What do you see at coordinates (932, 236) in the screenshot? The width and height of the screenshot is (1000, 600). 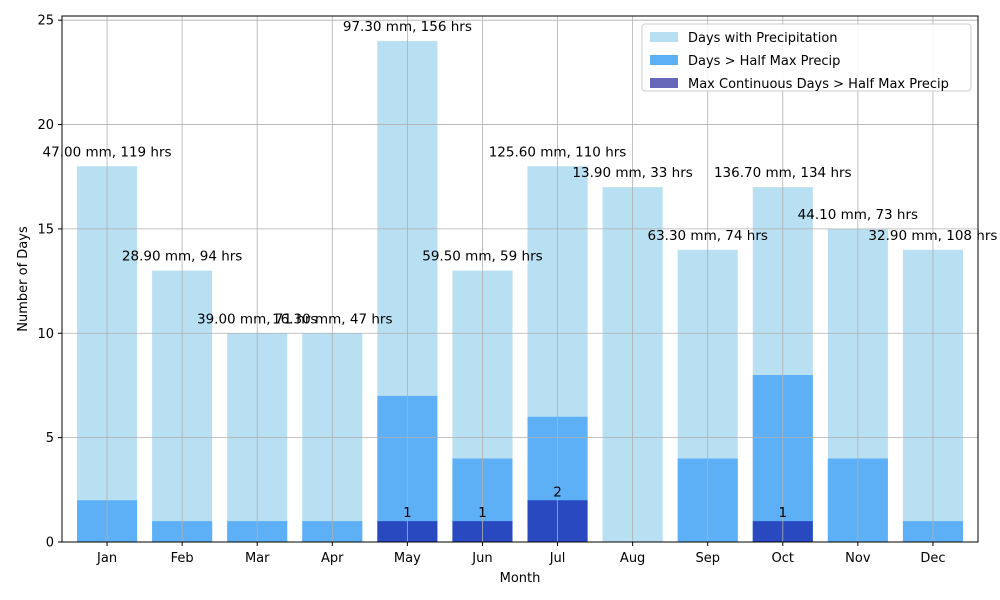 I see `bar-annotation: 32.90 mm, 108 hrs` at bounding box center [932, 236].